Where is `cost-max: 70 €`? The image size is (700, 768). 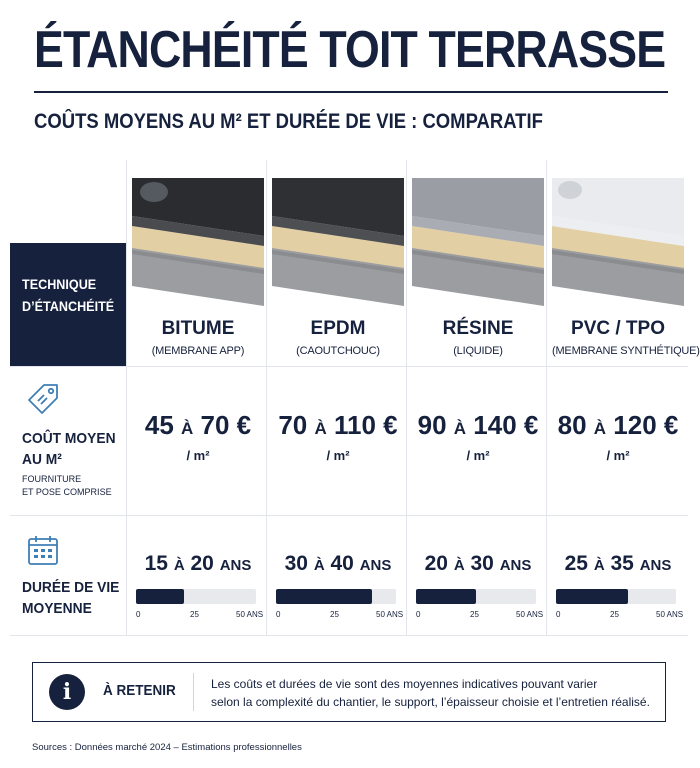
cost-max: 70 € is located at coordinates (226, 425).